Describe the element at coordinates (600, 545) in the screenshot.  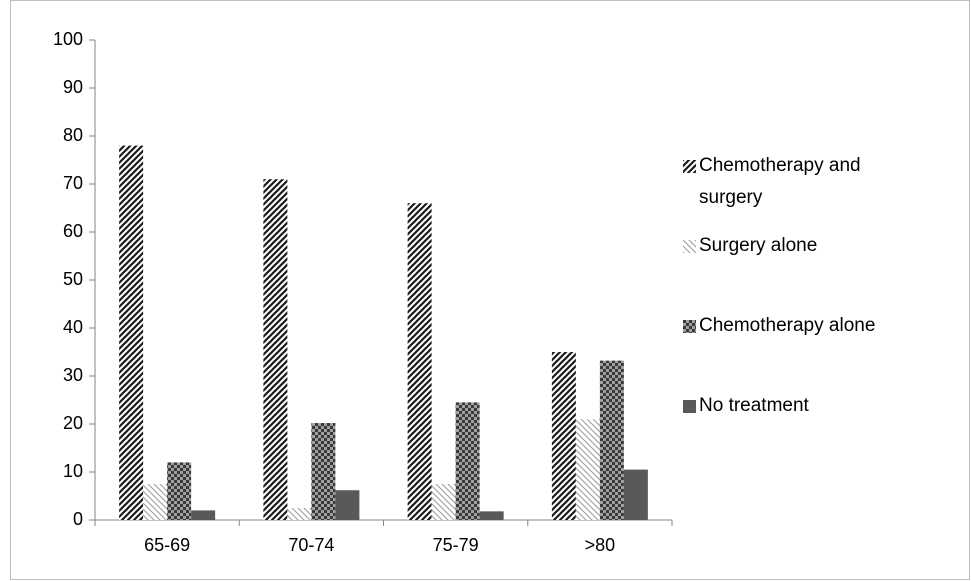
I see `x-tick-label: >80` at that location.